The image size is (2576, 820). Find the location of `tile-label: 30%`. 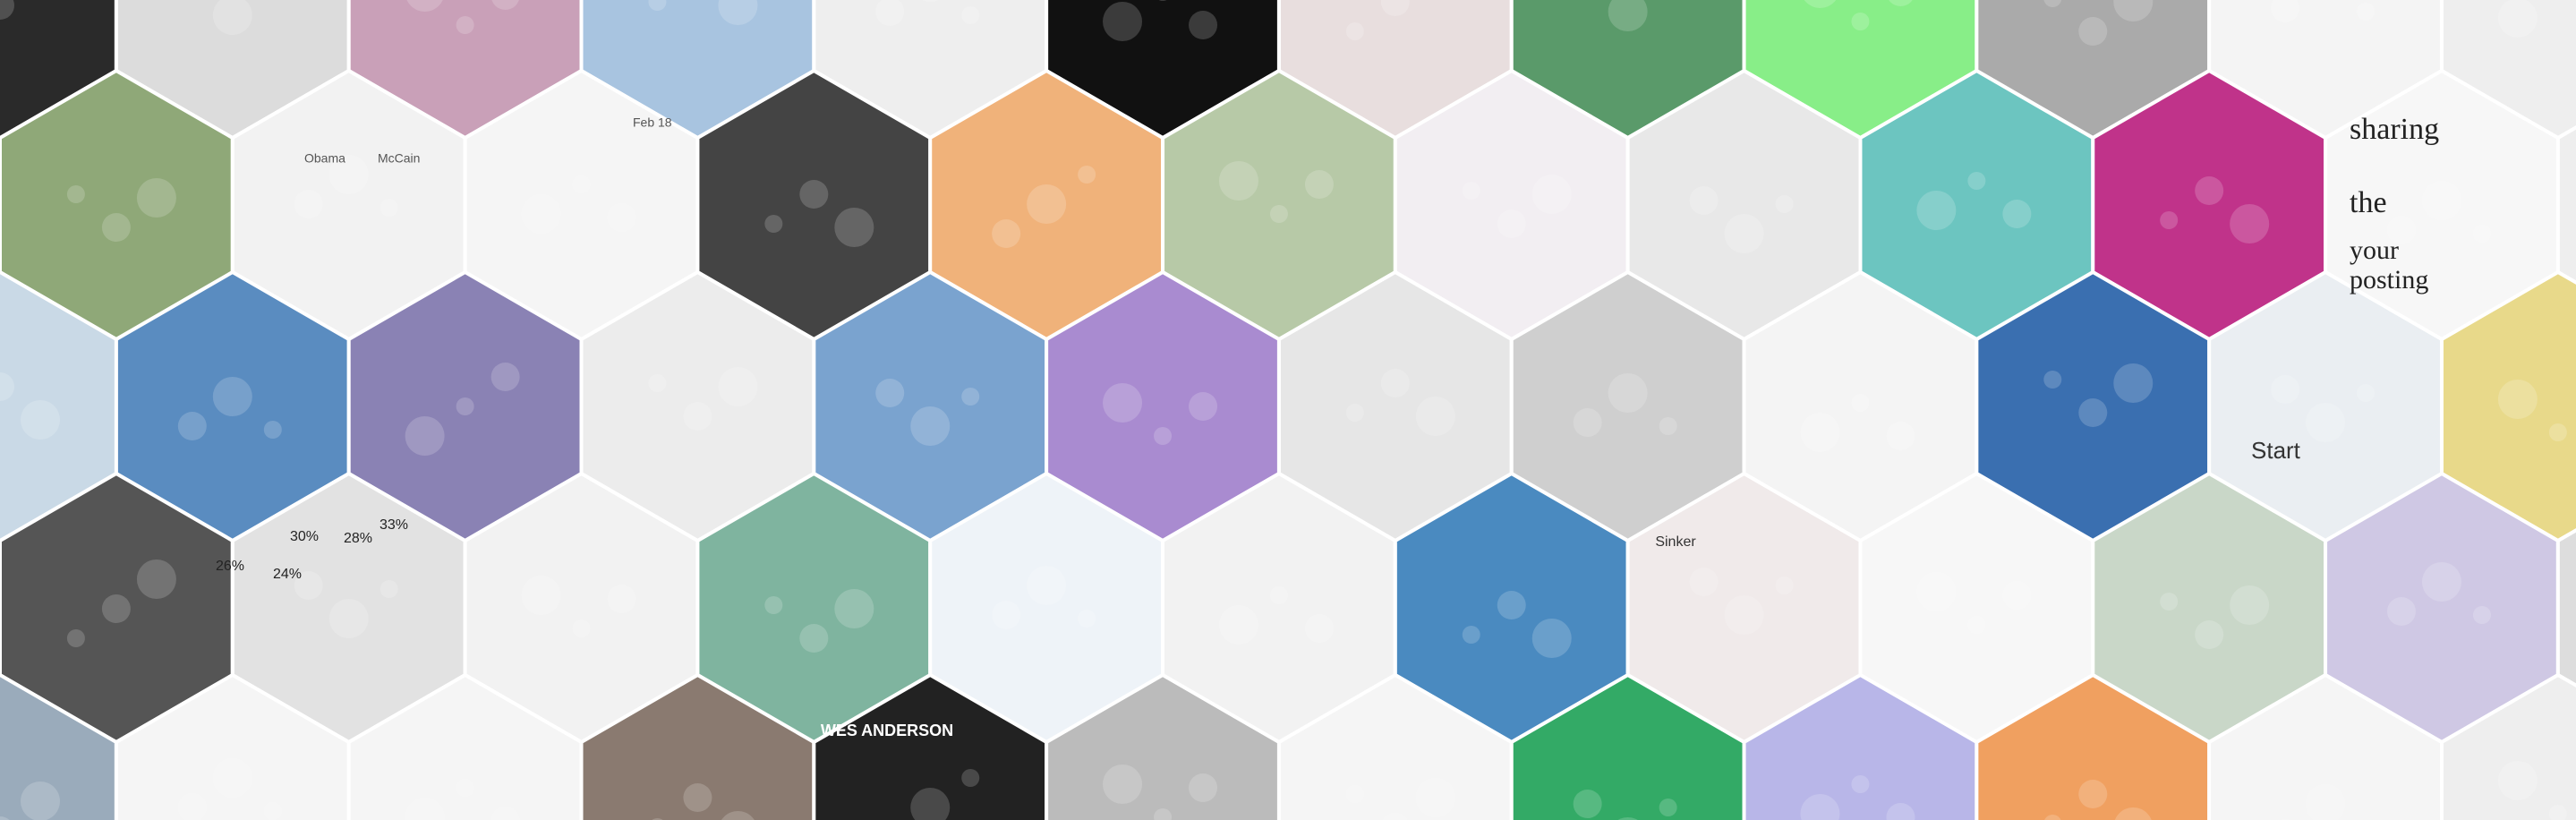

tile-label: 30% is located at coordinates (304, 536).